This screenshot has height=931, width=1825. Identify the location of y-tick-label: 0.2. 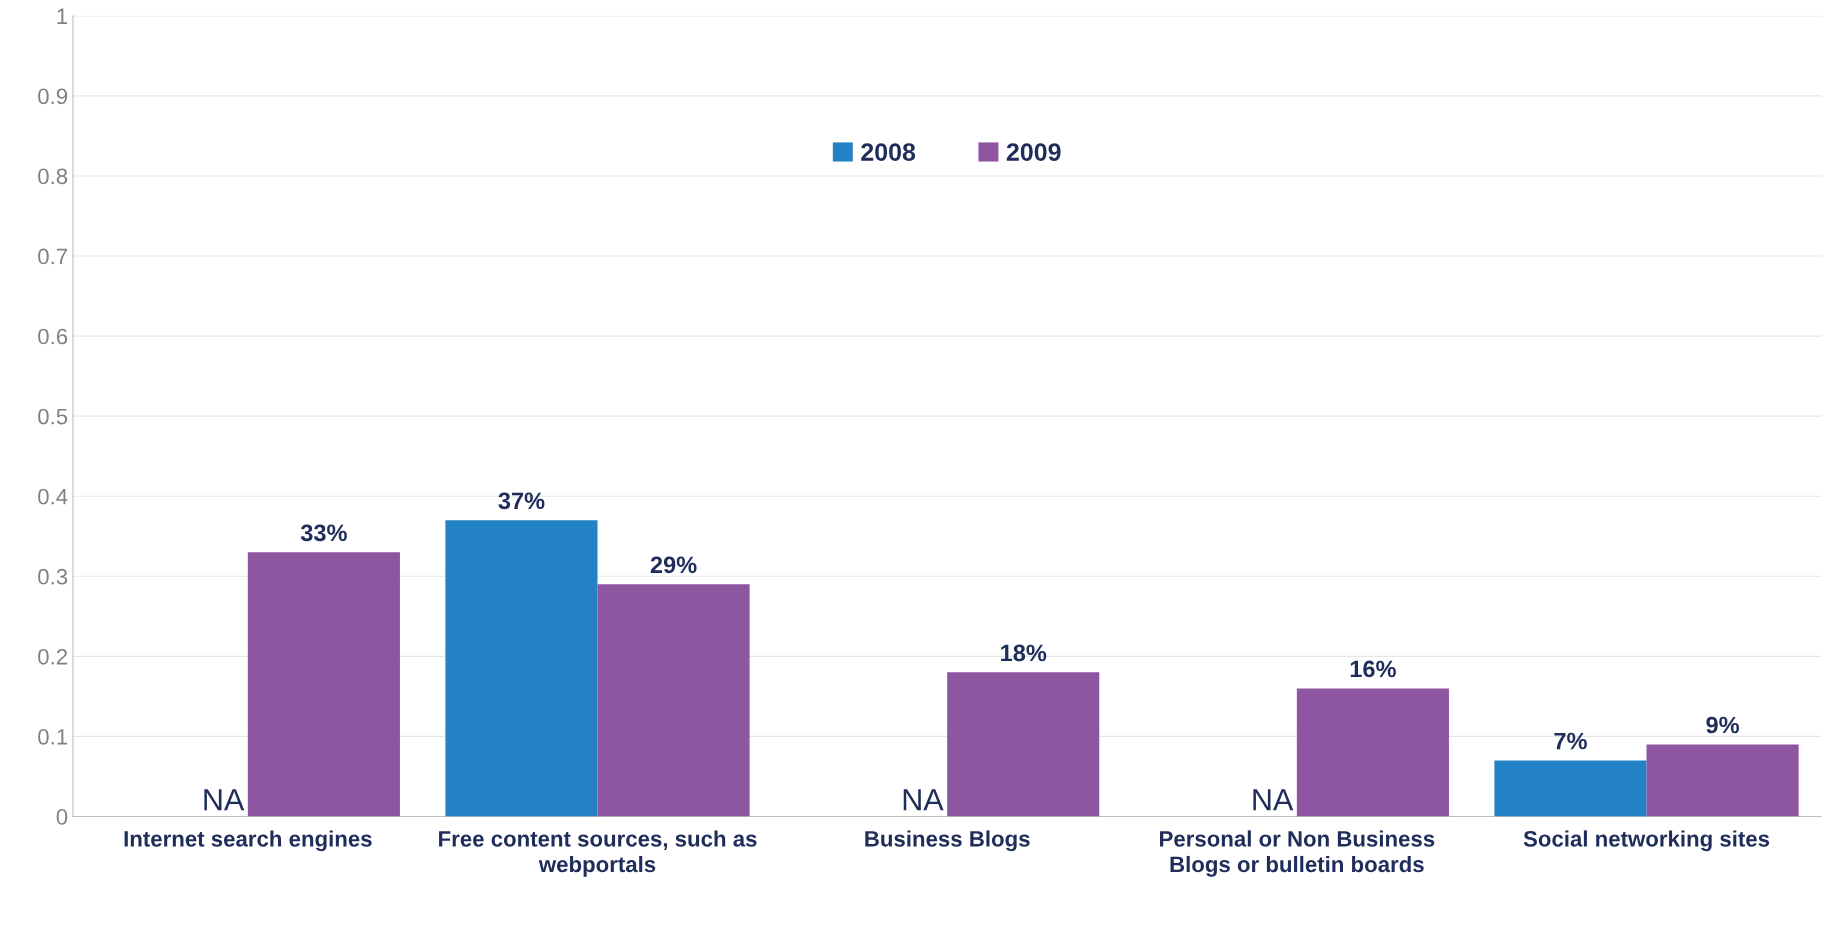
(53, 656).